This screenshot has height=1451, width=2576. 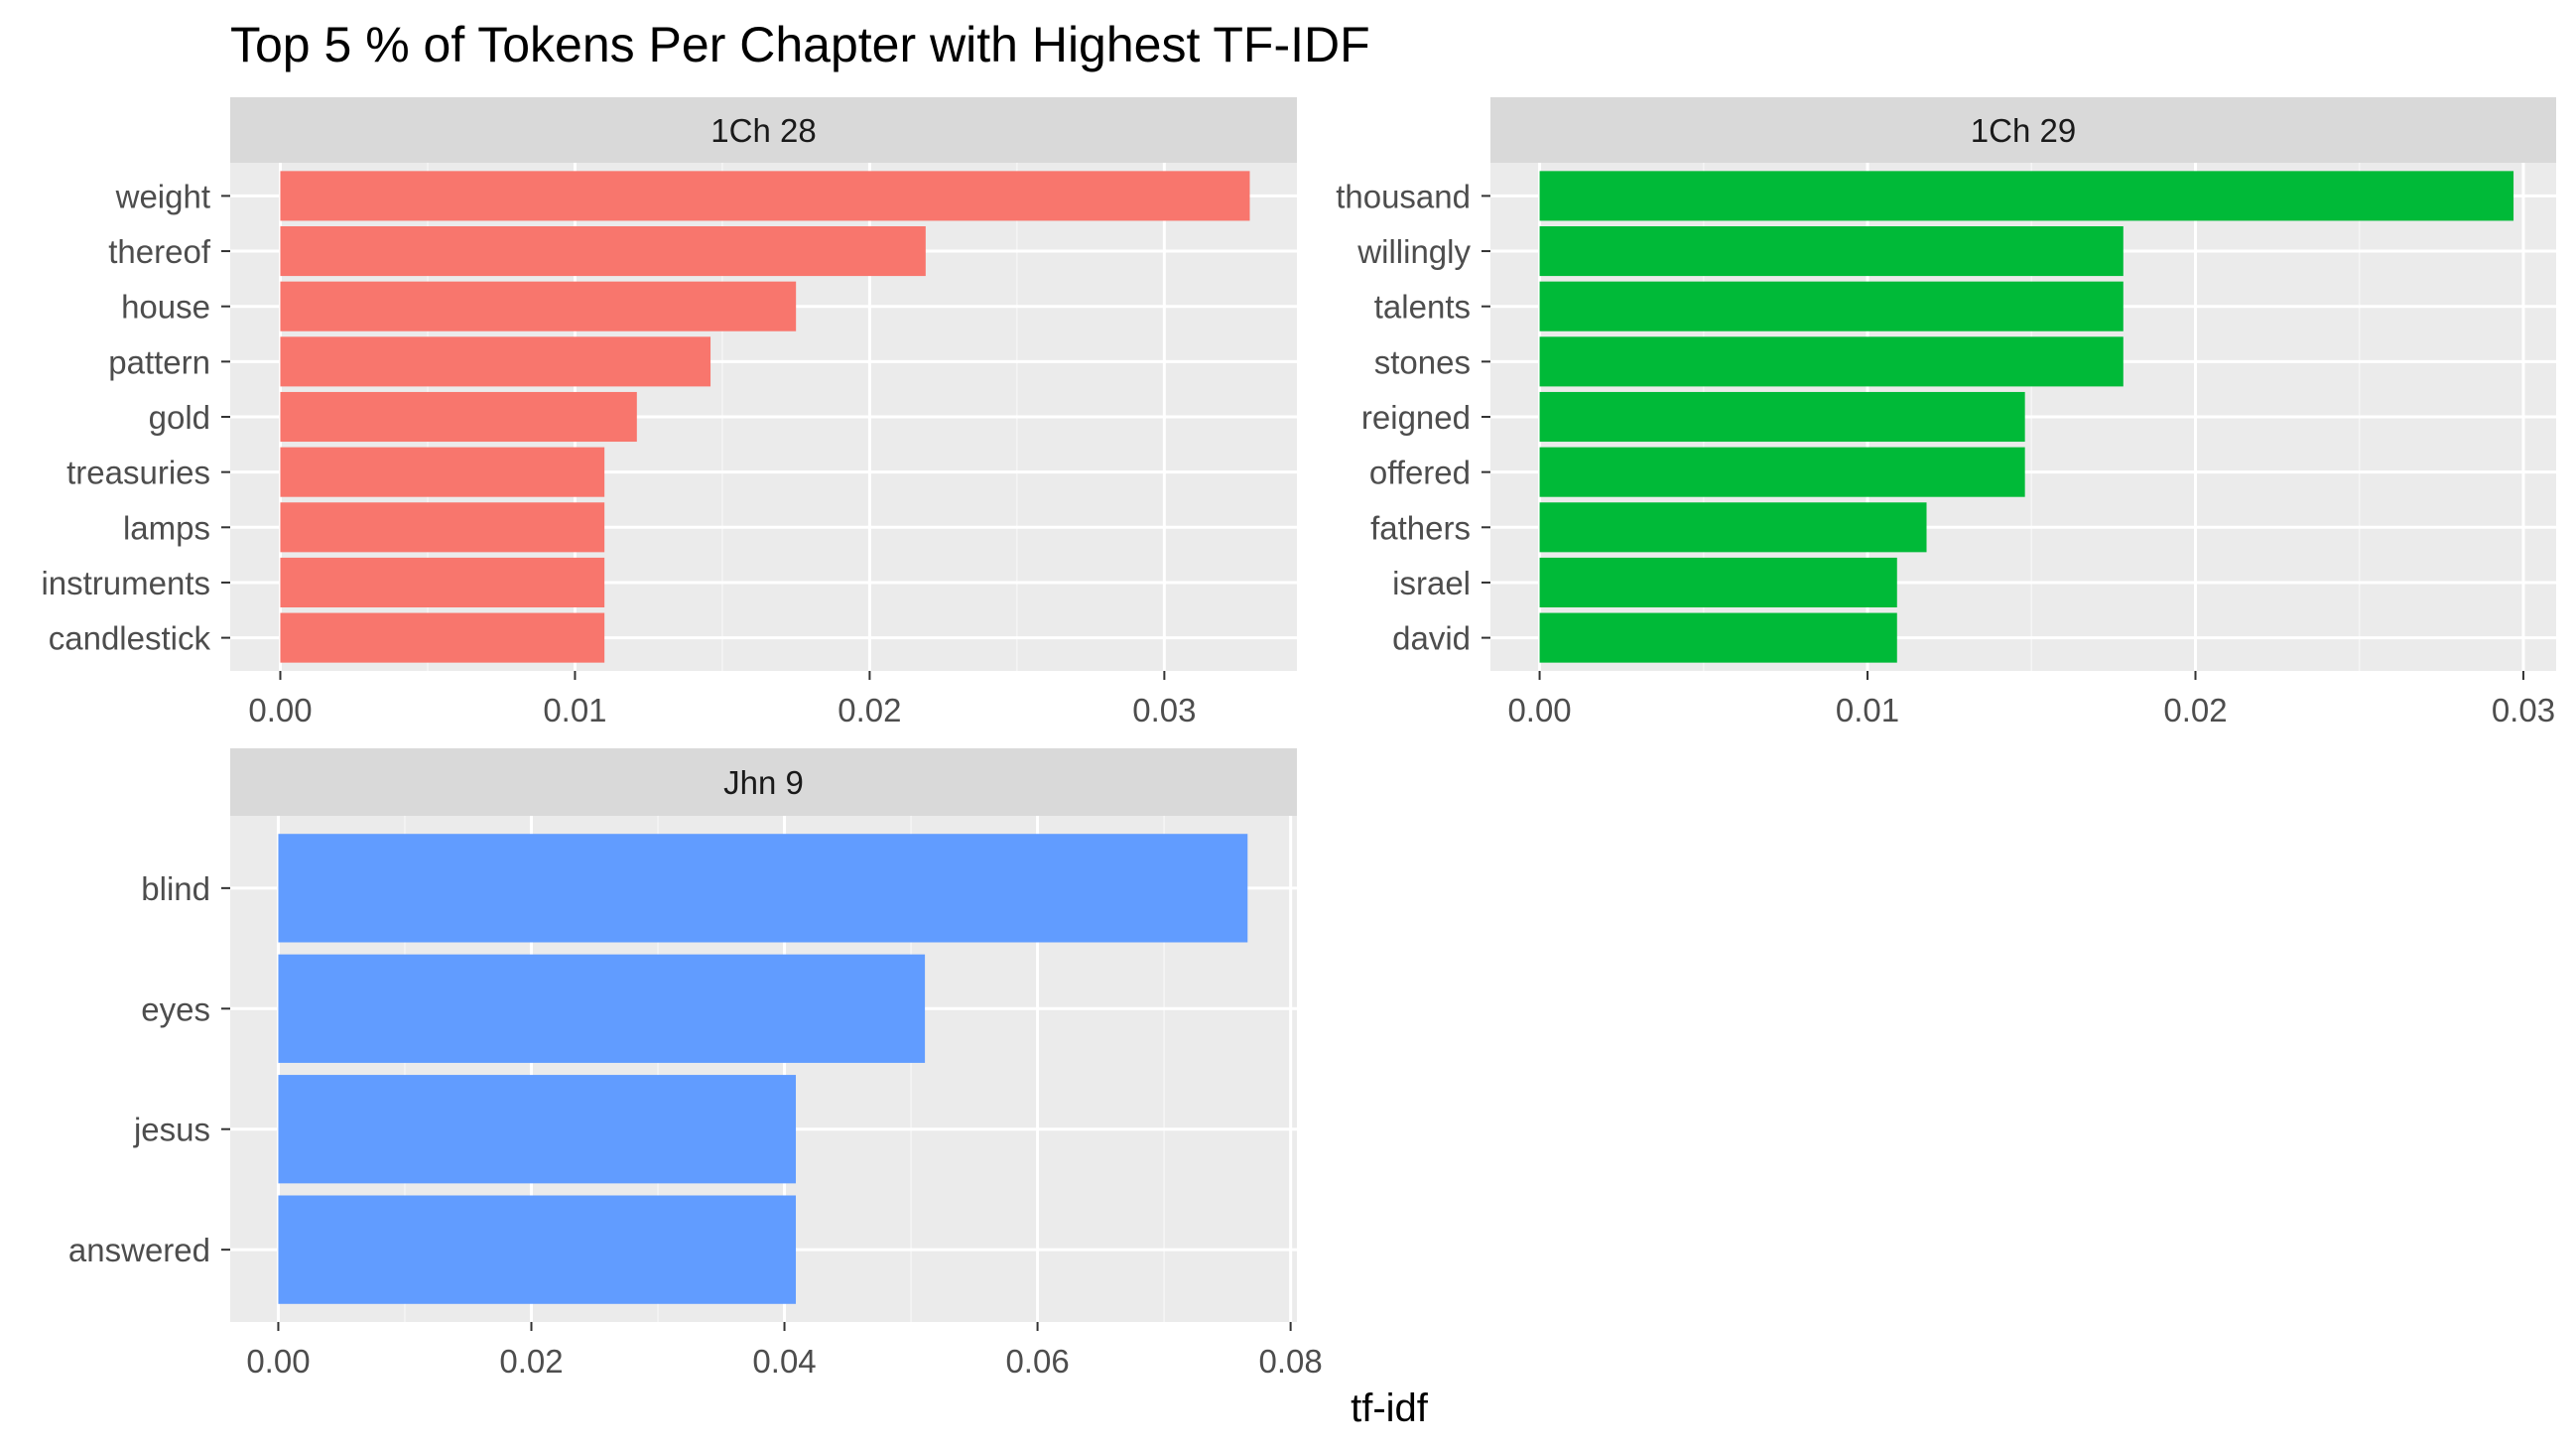 What do you see at coordinates (2027, 196) in the screenshot?
I see `bar-1ch-29-thousand` at bounding box center [2027, 196].